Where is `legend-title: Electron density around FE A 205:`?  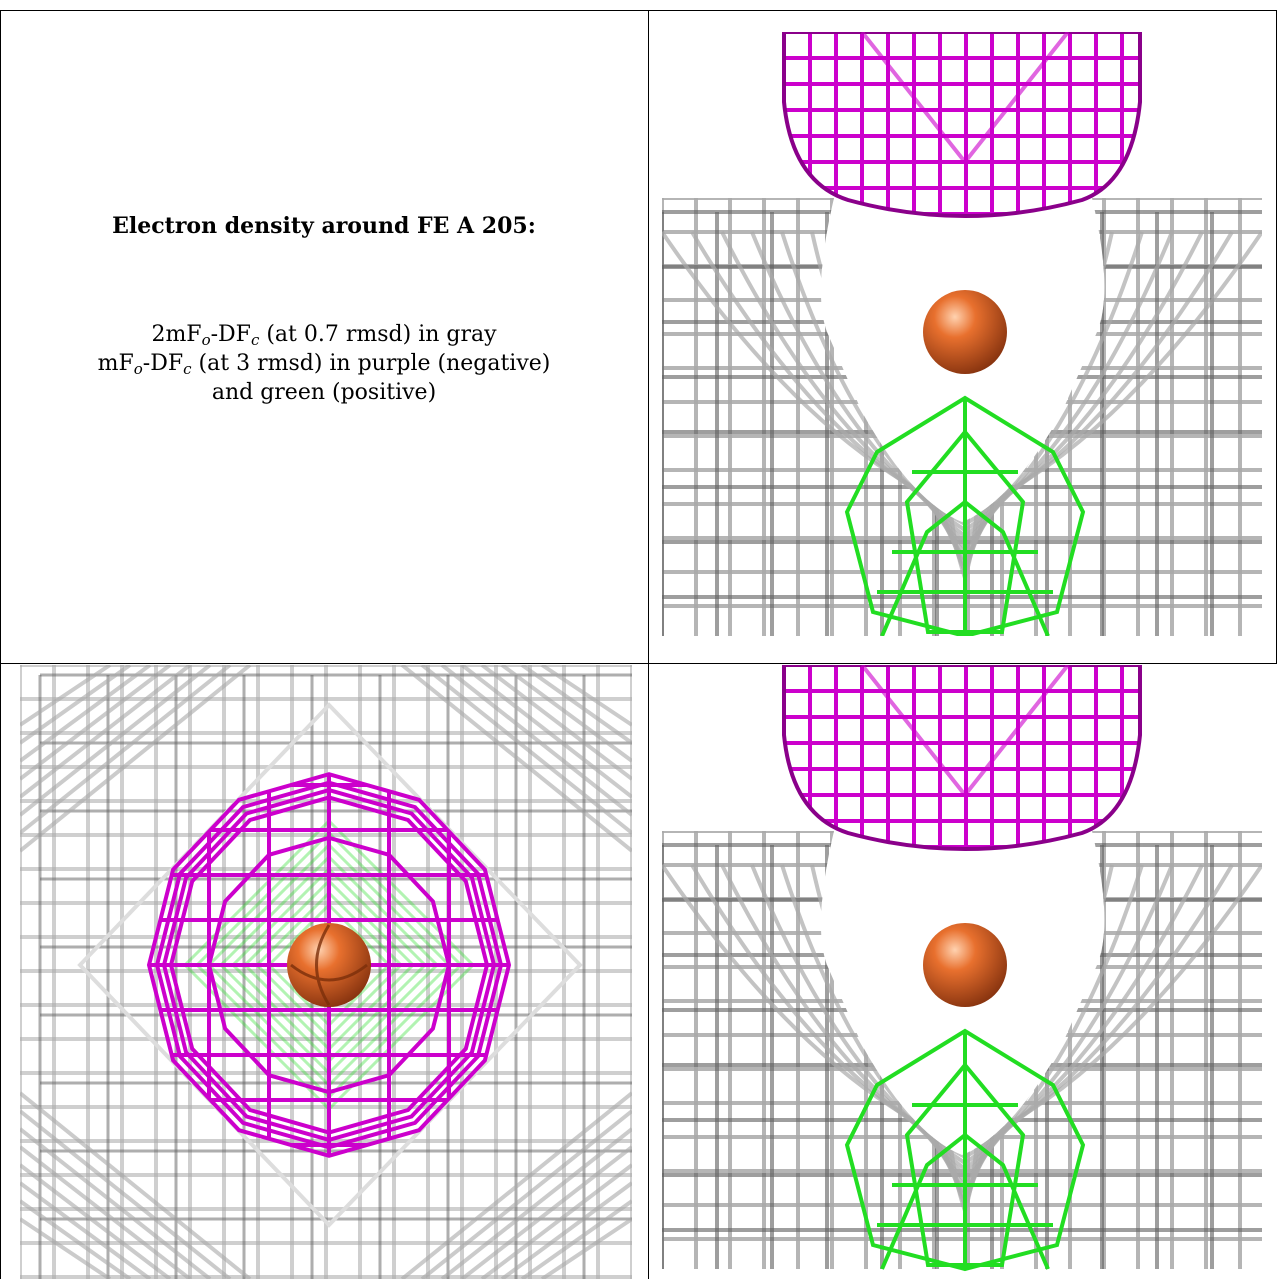
legend-title: Electron density around FE A 205: is located at coordinates (324, 226).